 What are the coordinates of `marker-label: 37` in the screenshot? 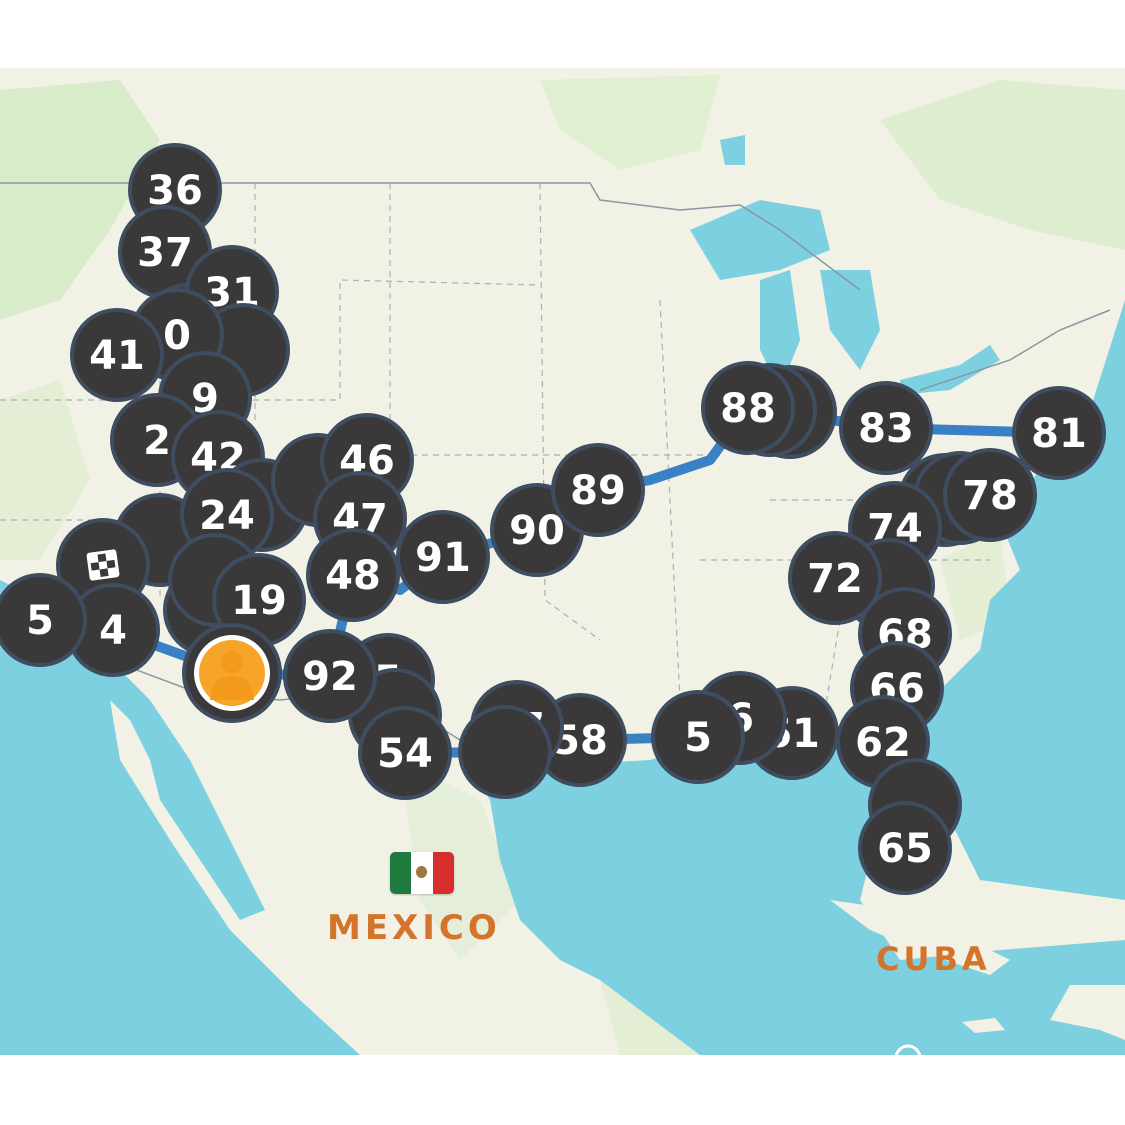 It's located at (165, 253).